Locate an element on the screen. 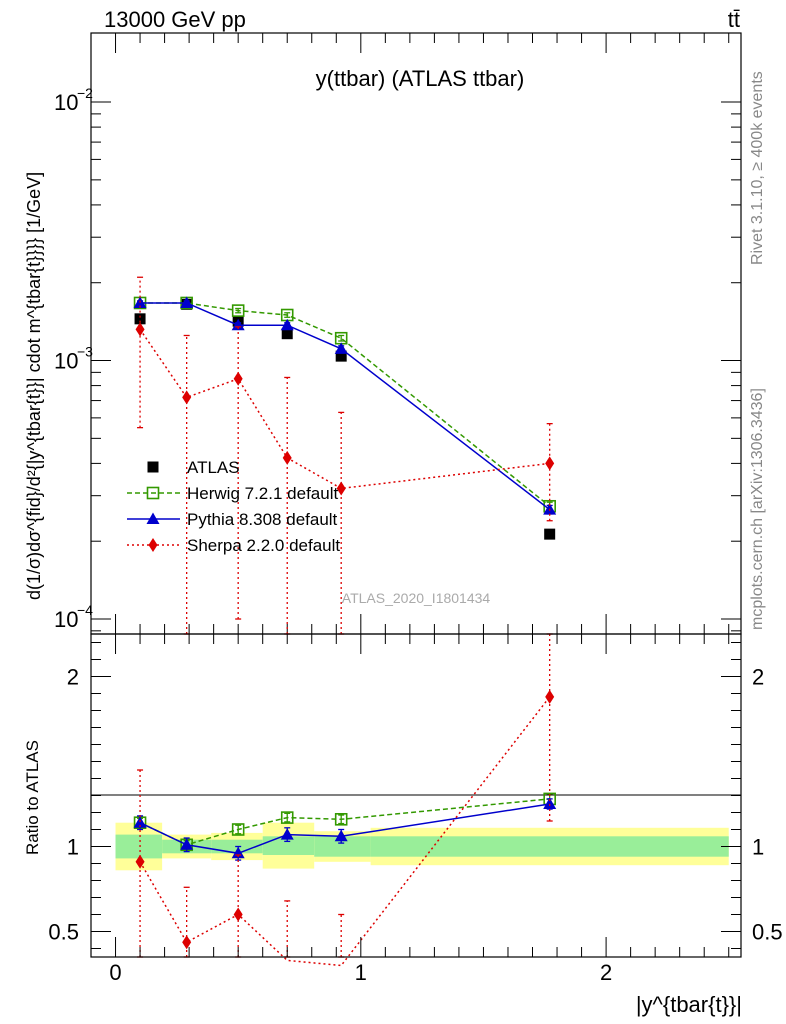  ratio-y-tick-label-right: 2 is located at coordinates (758, 677).